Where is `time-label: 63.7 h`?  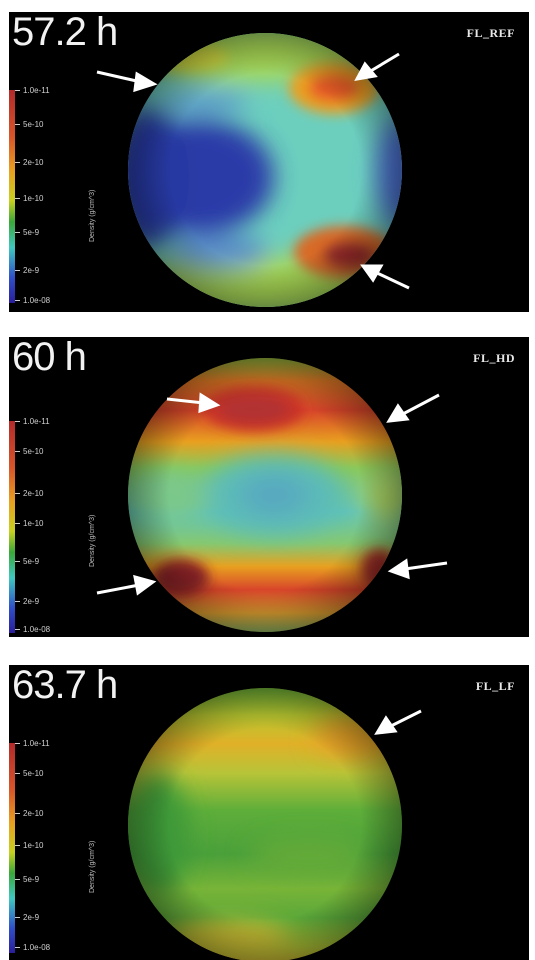
time-label: 63.7 h is located at coordinates (65, 686).